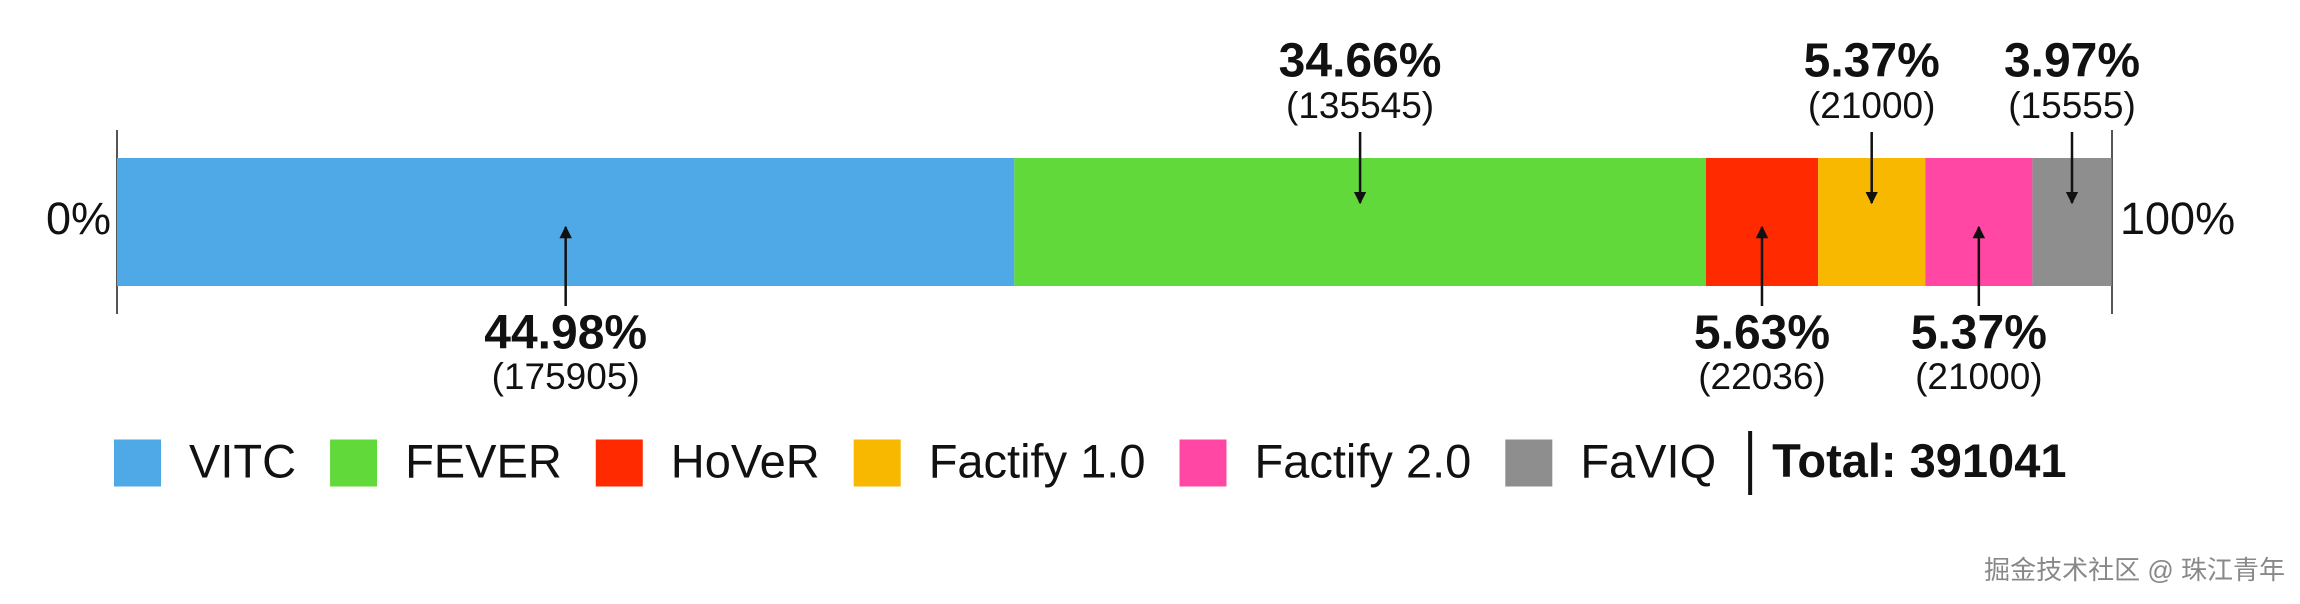  Describe the element at coordinates (1360, 61) in the screenshot. I see `value-label: 34.66%` at that location.